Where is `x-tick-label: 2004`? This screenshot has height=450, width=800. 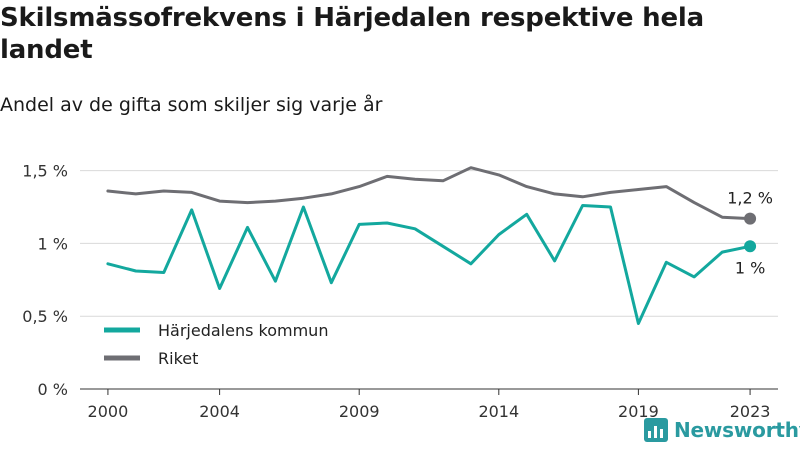 x-tick-label: 2004 is located at coordinates (219, 411).